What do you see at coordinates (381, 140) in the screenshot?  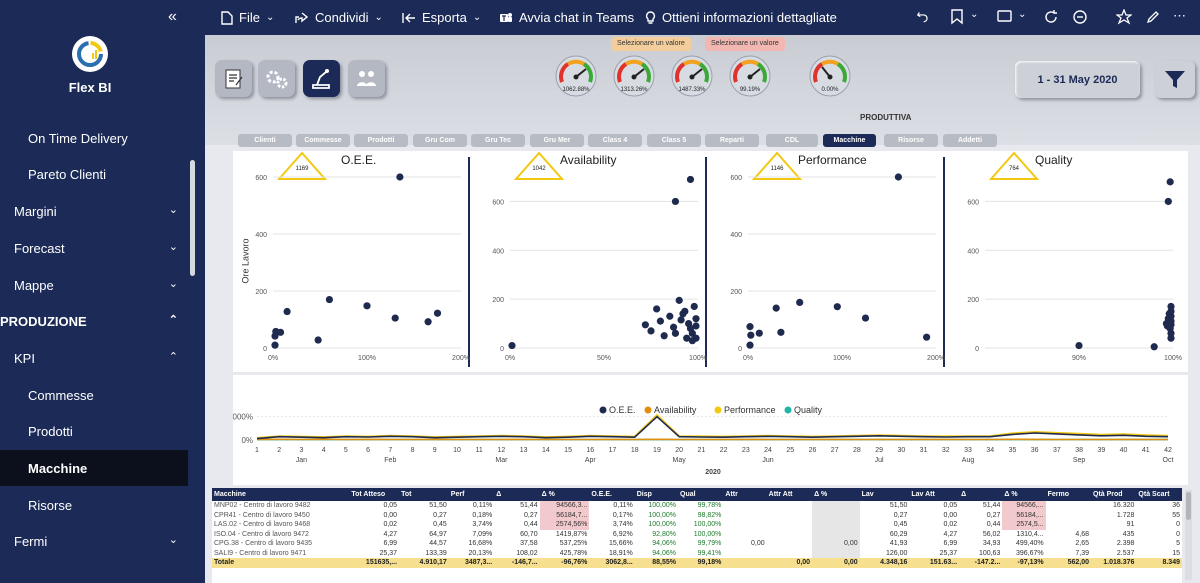 I see `tab-prodotti: Prodotti` at bounding box center [381, 140].